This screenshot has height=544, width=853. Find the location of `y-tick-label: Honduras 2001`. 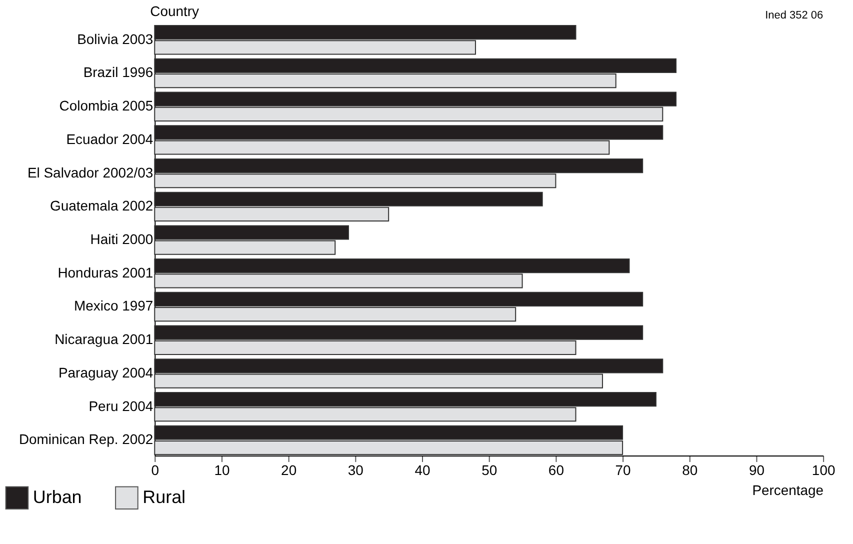

y-tick-label: Honduras 2001 is located at coordinates (106, 272).